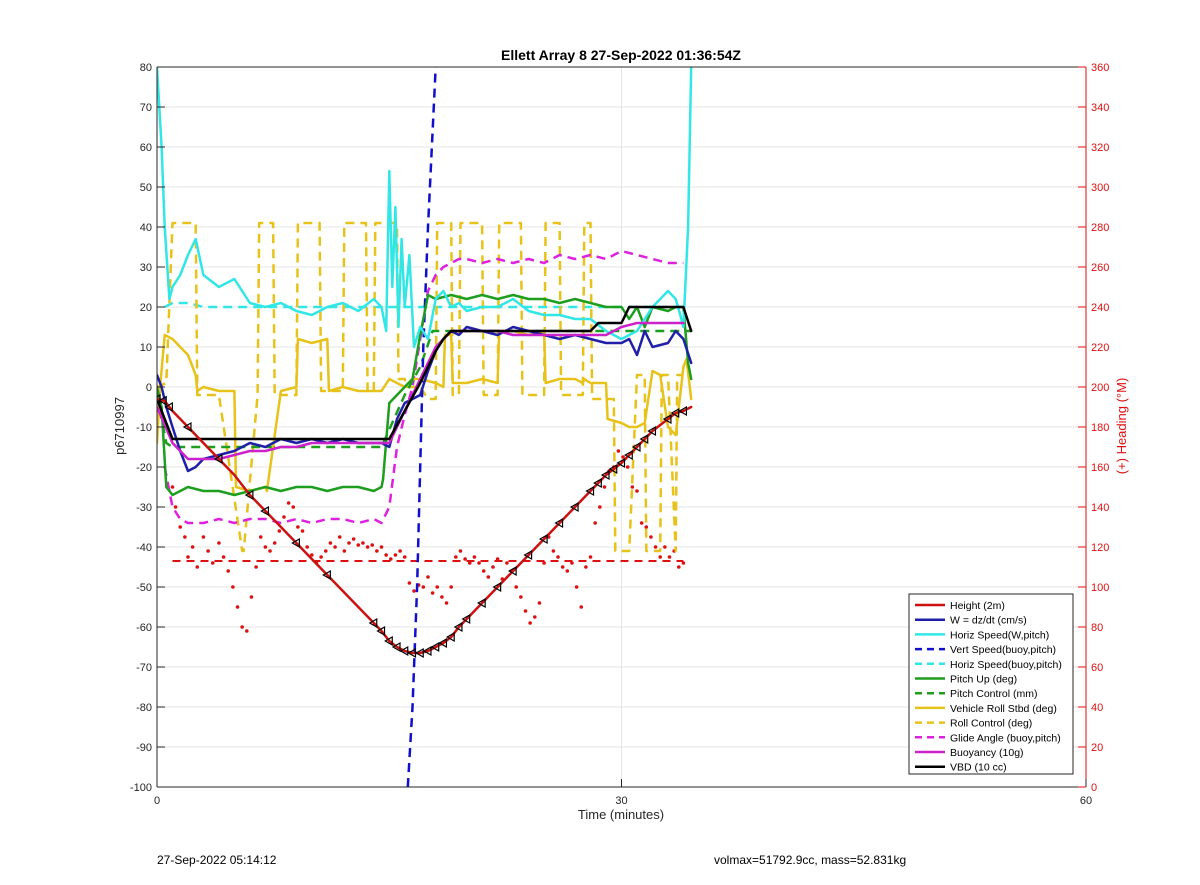 The image size is (1200, 885). What do you see at coordinates (146, 108) in the screenshot?
I see `y-tick-label: 70` at bounding box center [146, 108].